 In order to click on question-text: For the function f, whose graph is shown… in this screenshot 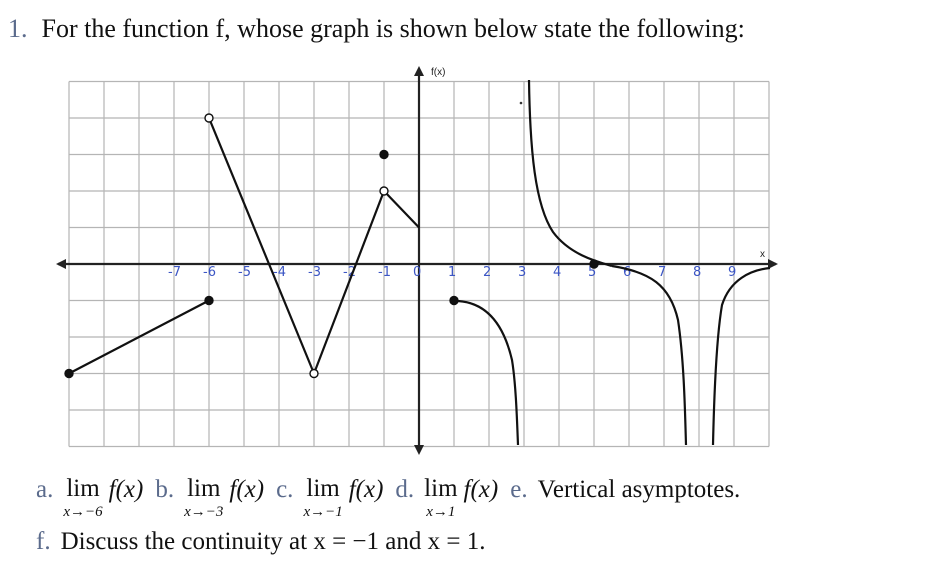, I will do `click(393, 28)`.